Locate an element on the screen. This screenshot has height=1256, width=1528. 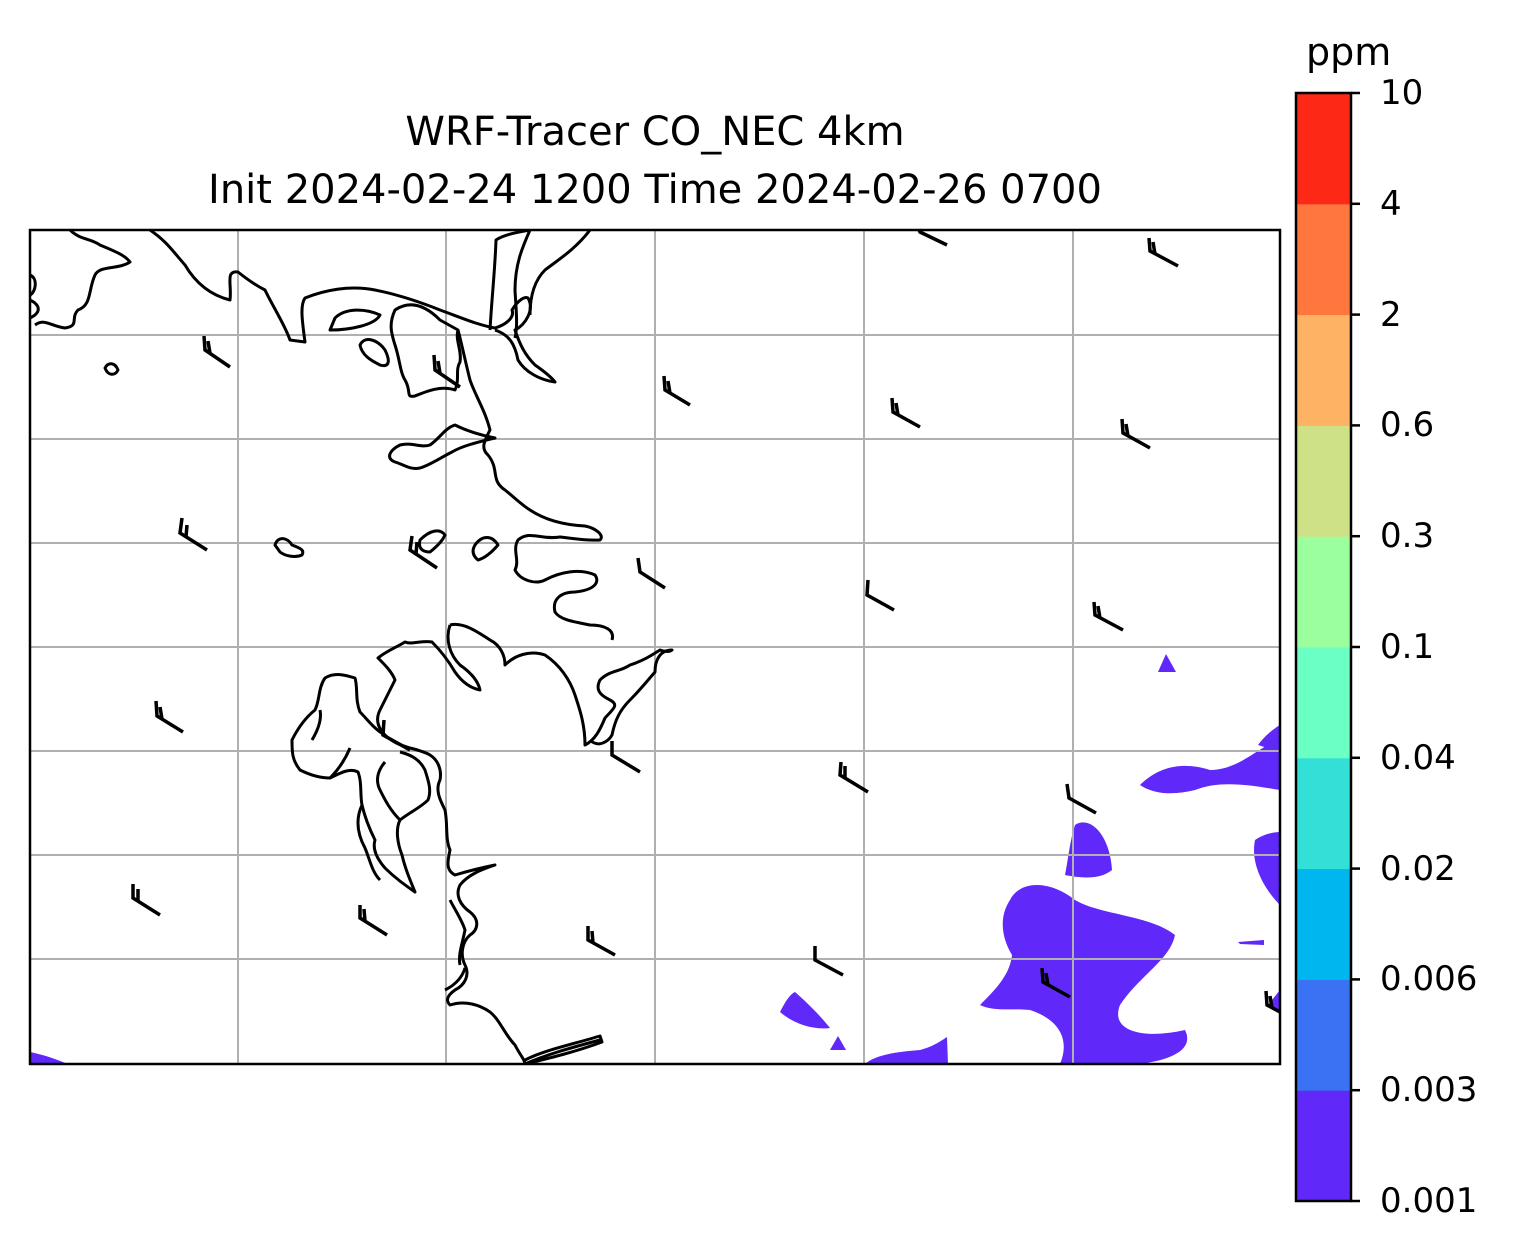
coastline-main-west is located at coordinates (353, 307).